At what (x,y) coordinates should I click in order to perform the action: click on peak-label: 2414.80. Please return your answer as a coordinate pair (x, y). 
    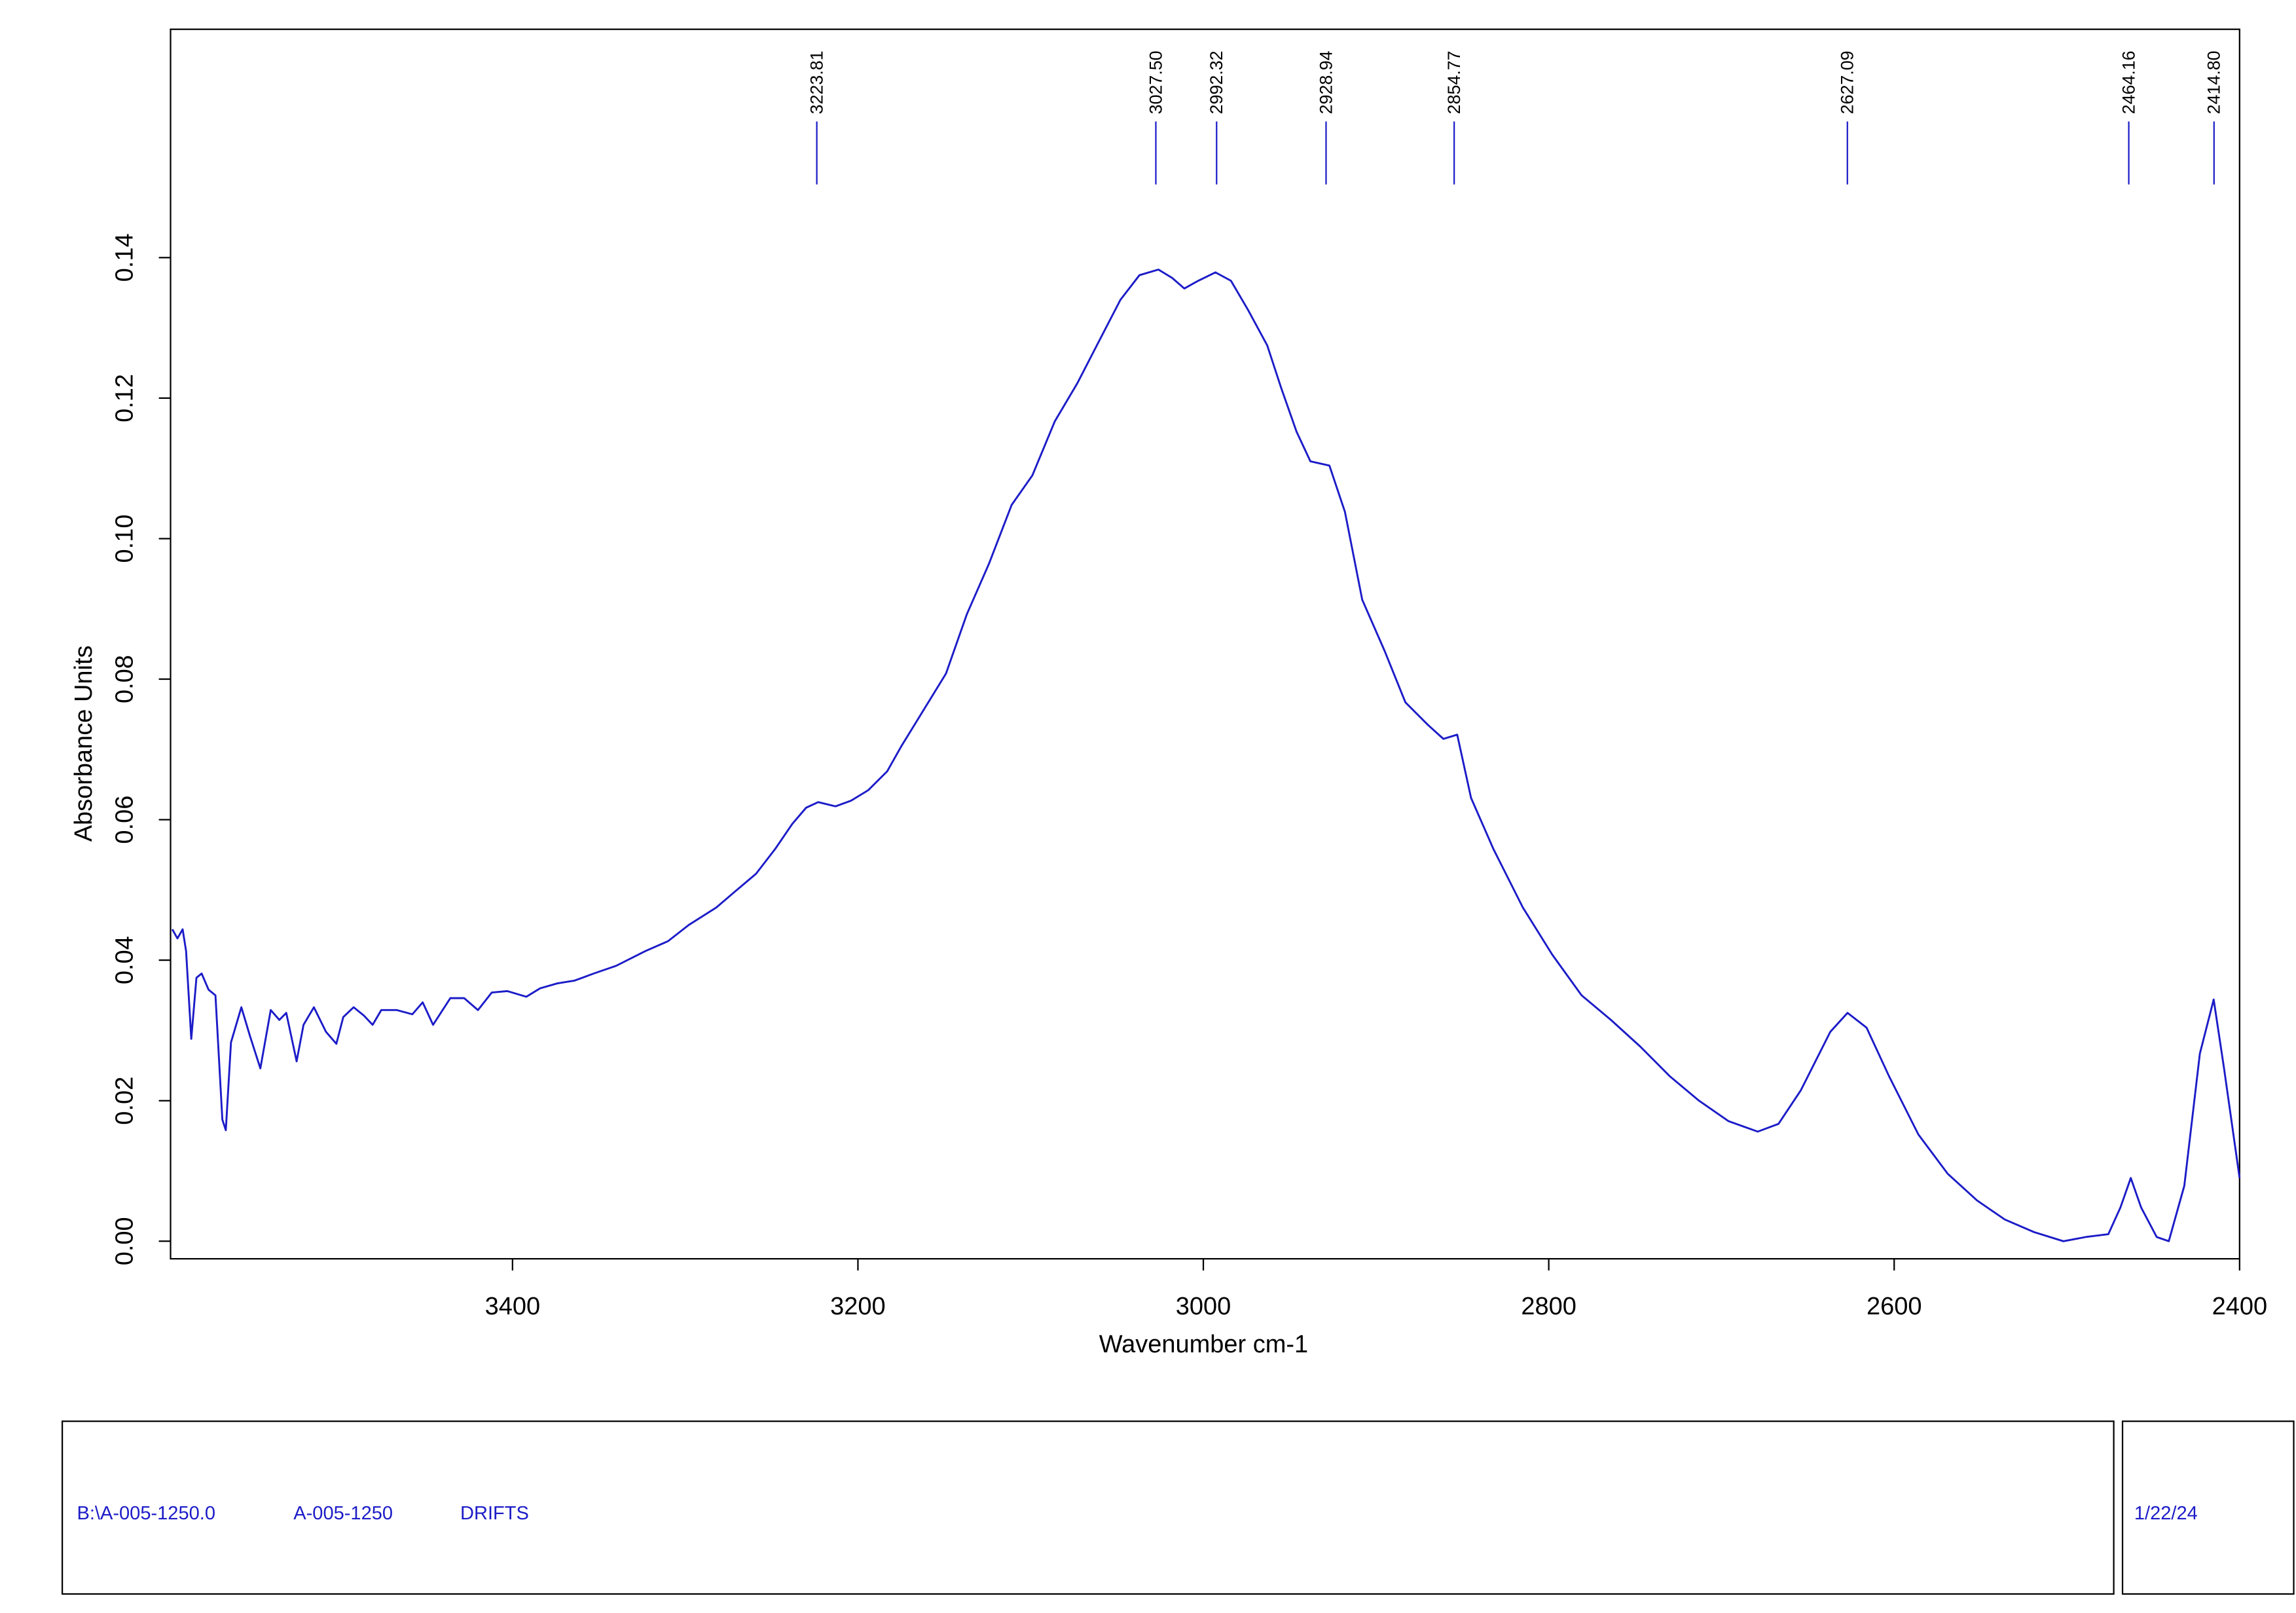
    Looking at the image, I should click on (2214, 82).